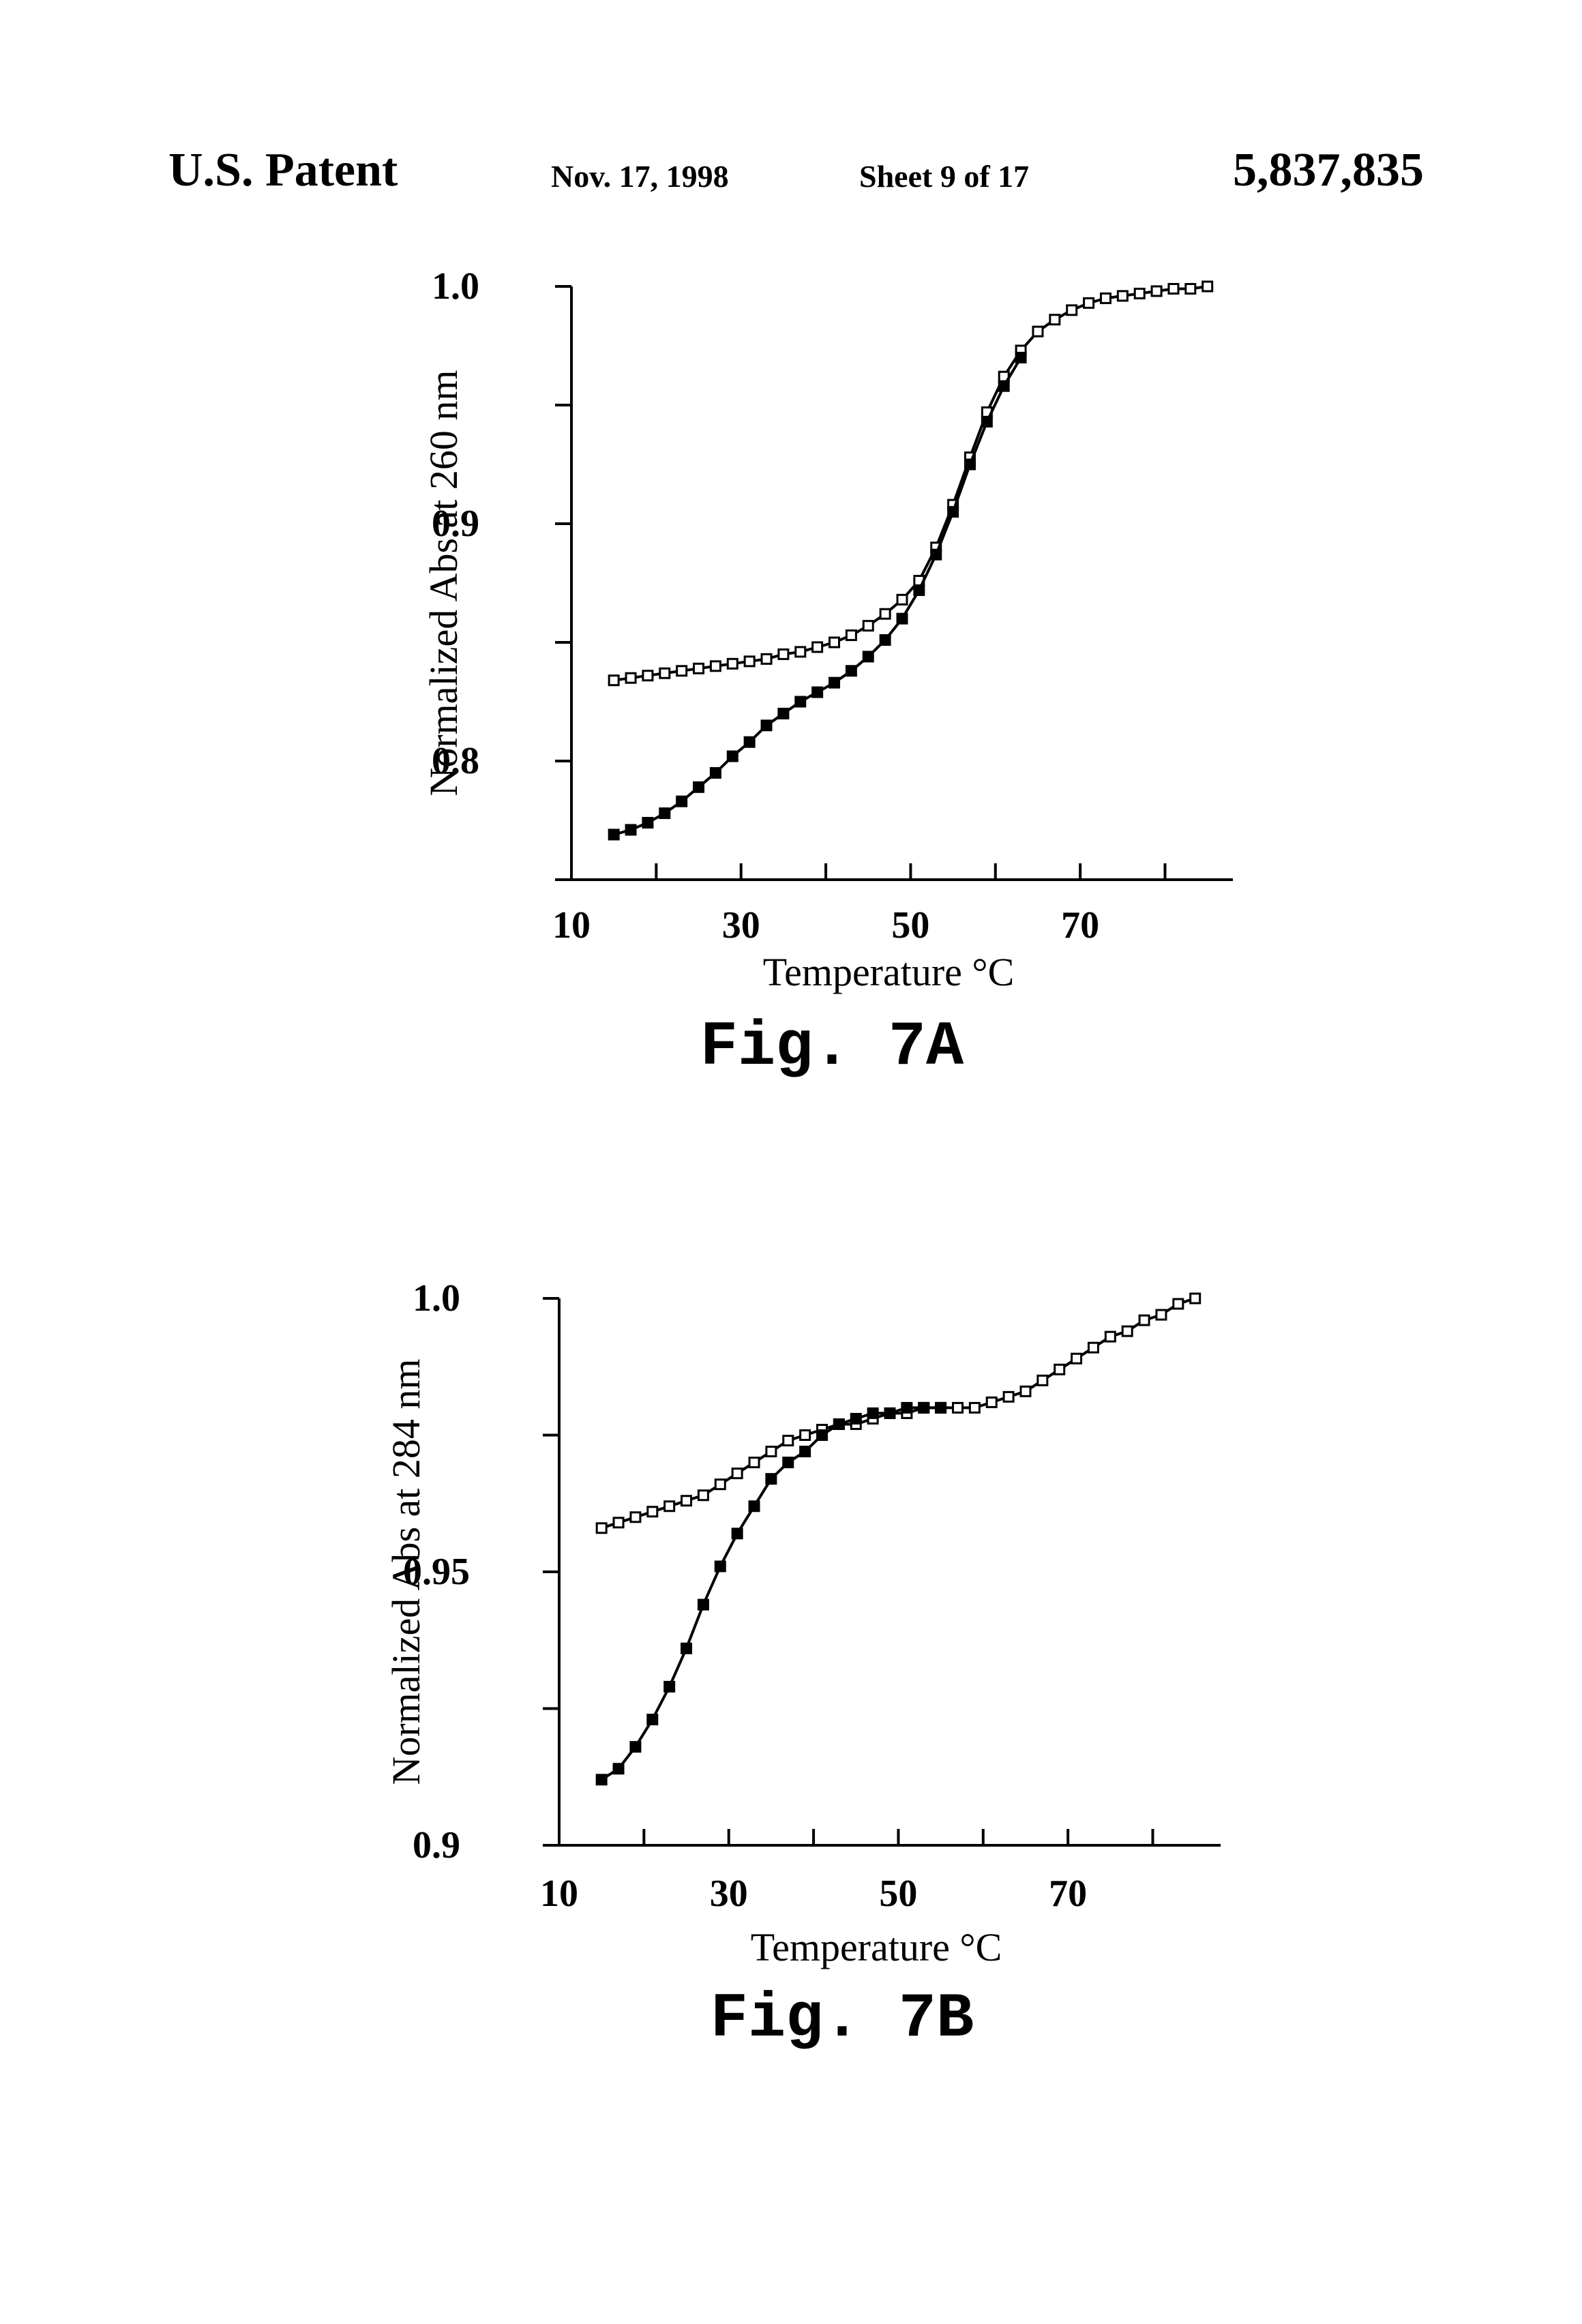 The height and width of the screenshot is (2324, 1582). What do you see at coordinates (889, 972) in the screenshot?
I see `x-axis-title: Temperature °C` at bounding box center [889, 972].